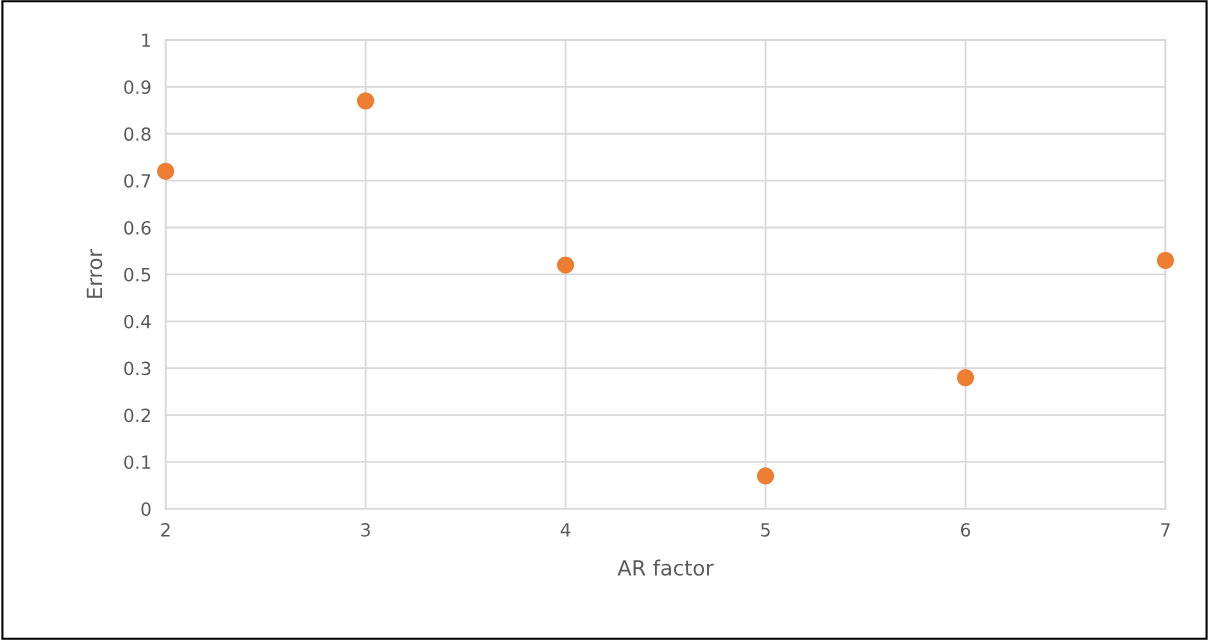 This screenshot has height=640, width=1209. I want to click on y-axis-title: Error, so click(94, 273).